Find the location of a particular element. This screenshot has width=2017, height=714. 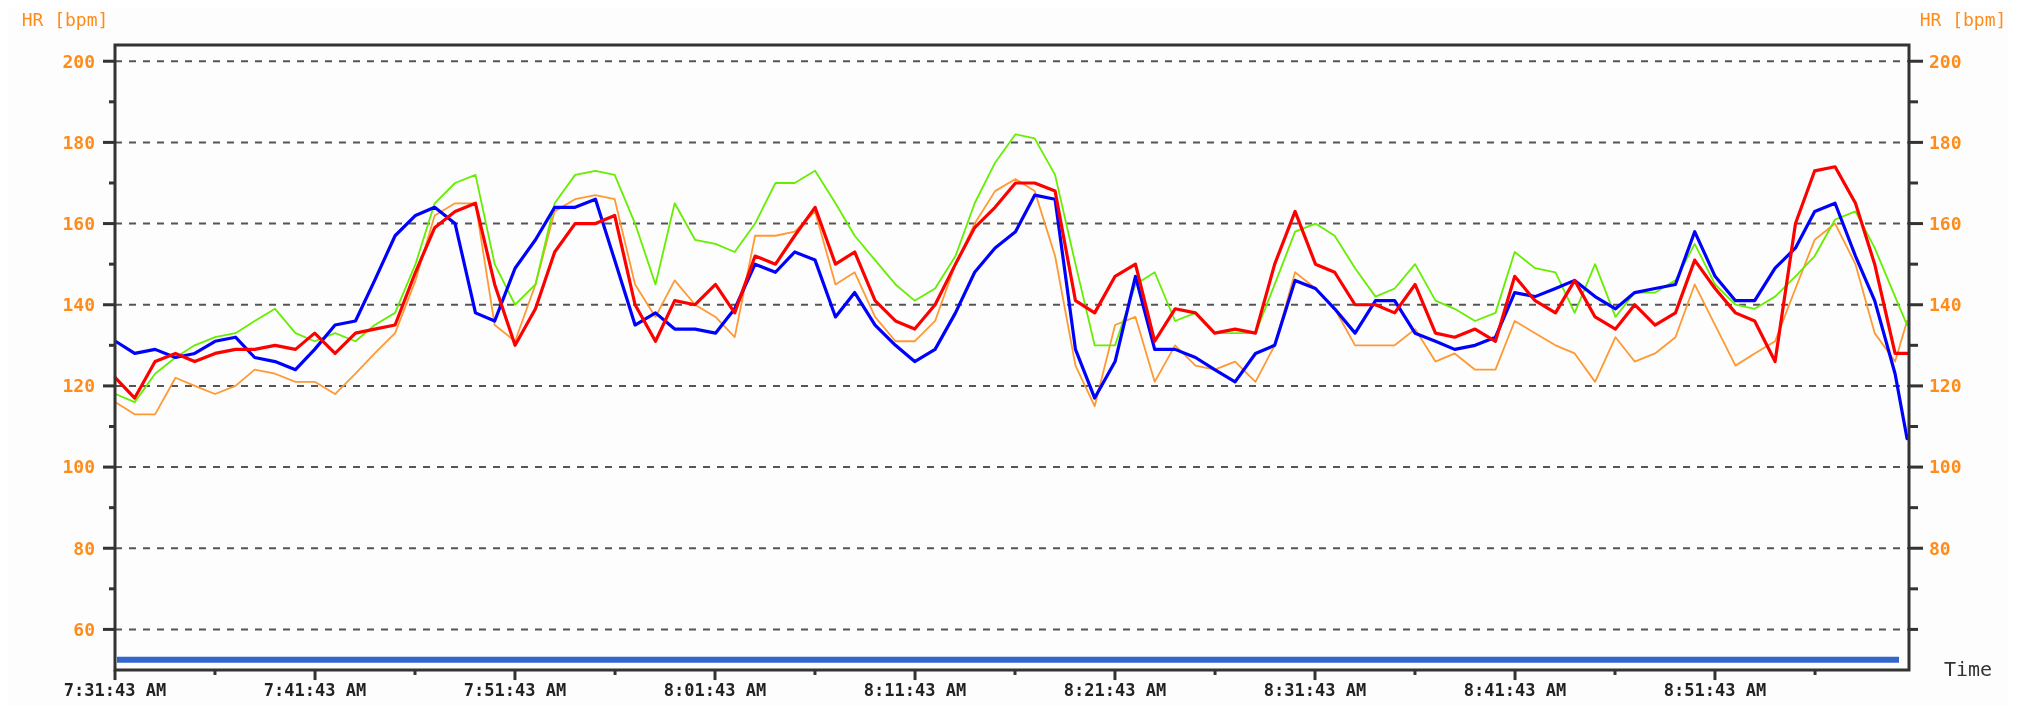

y2-tick-label: 100 is located at coordinates (1945, 467).